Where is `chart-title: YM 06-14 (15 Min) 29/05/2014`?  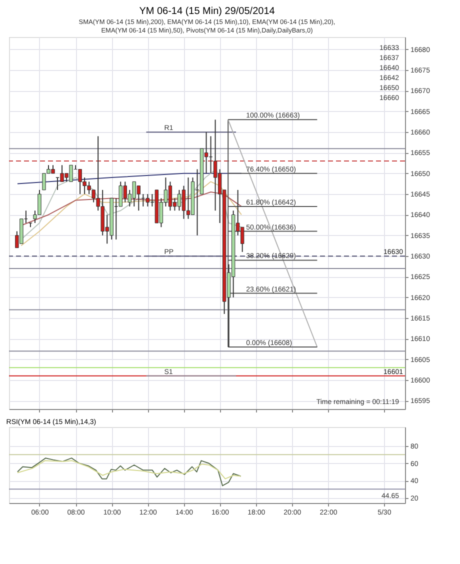
chart-title: YM 06-14 (15 Min) 29/05/2014 is located at coordinates (207, 11).